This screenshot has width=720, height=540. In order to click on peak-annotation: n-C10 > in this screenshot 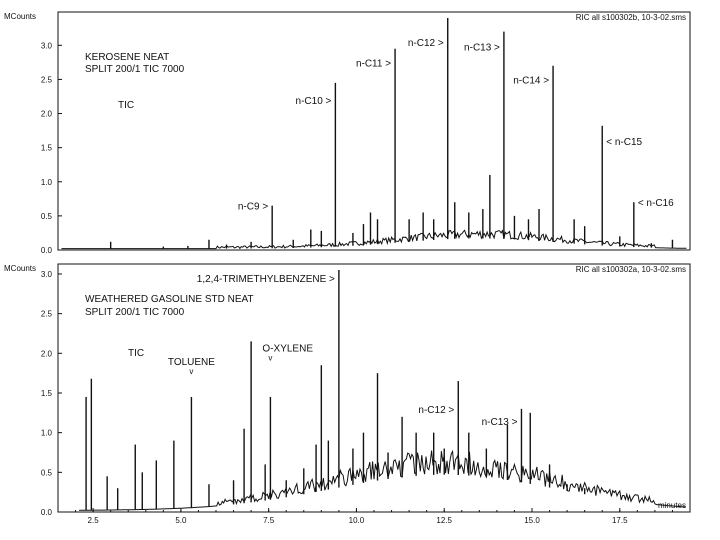, I will do `click(314, 101)`.